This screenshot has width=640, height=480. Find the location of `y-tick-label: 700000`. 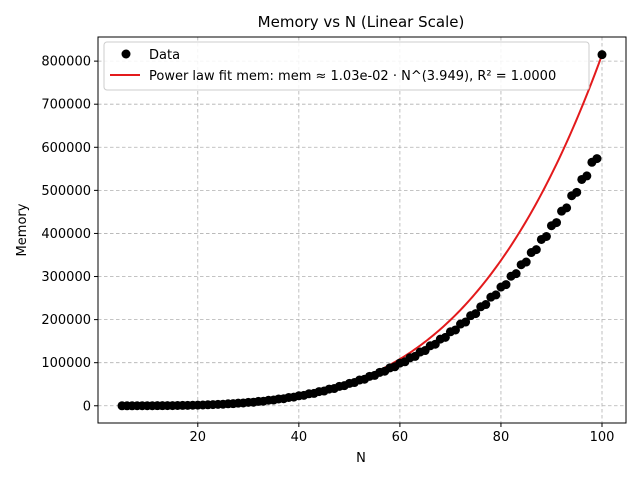

y-tick-label: 700000 is located at coordinates (66, 105).